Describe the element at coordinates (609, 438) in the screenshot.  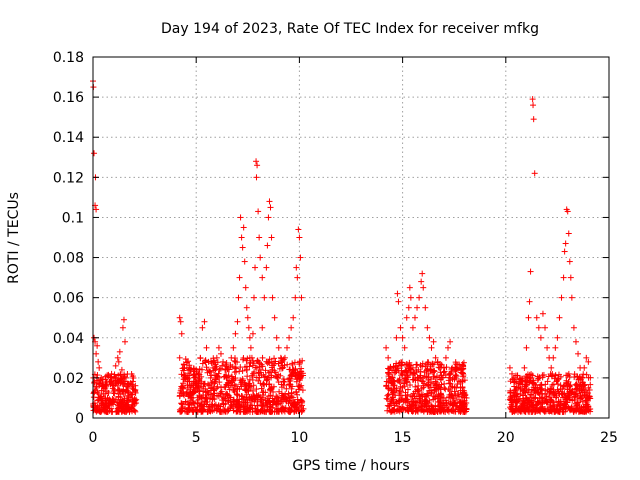
I see `x-tick-label: 25` at that location.